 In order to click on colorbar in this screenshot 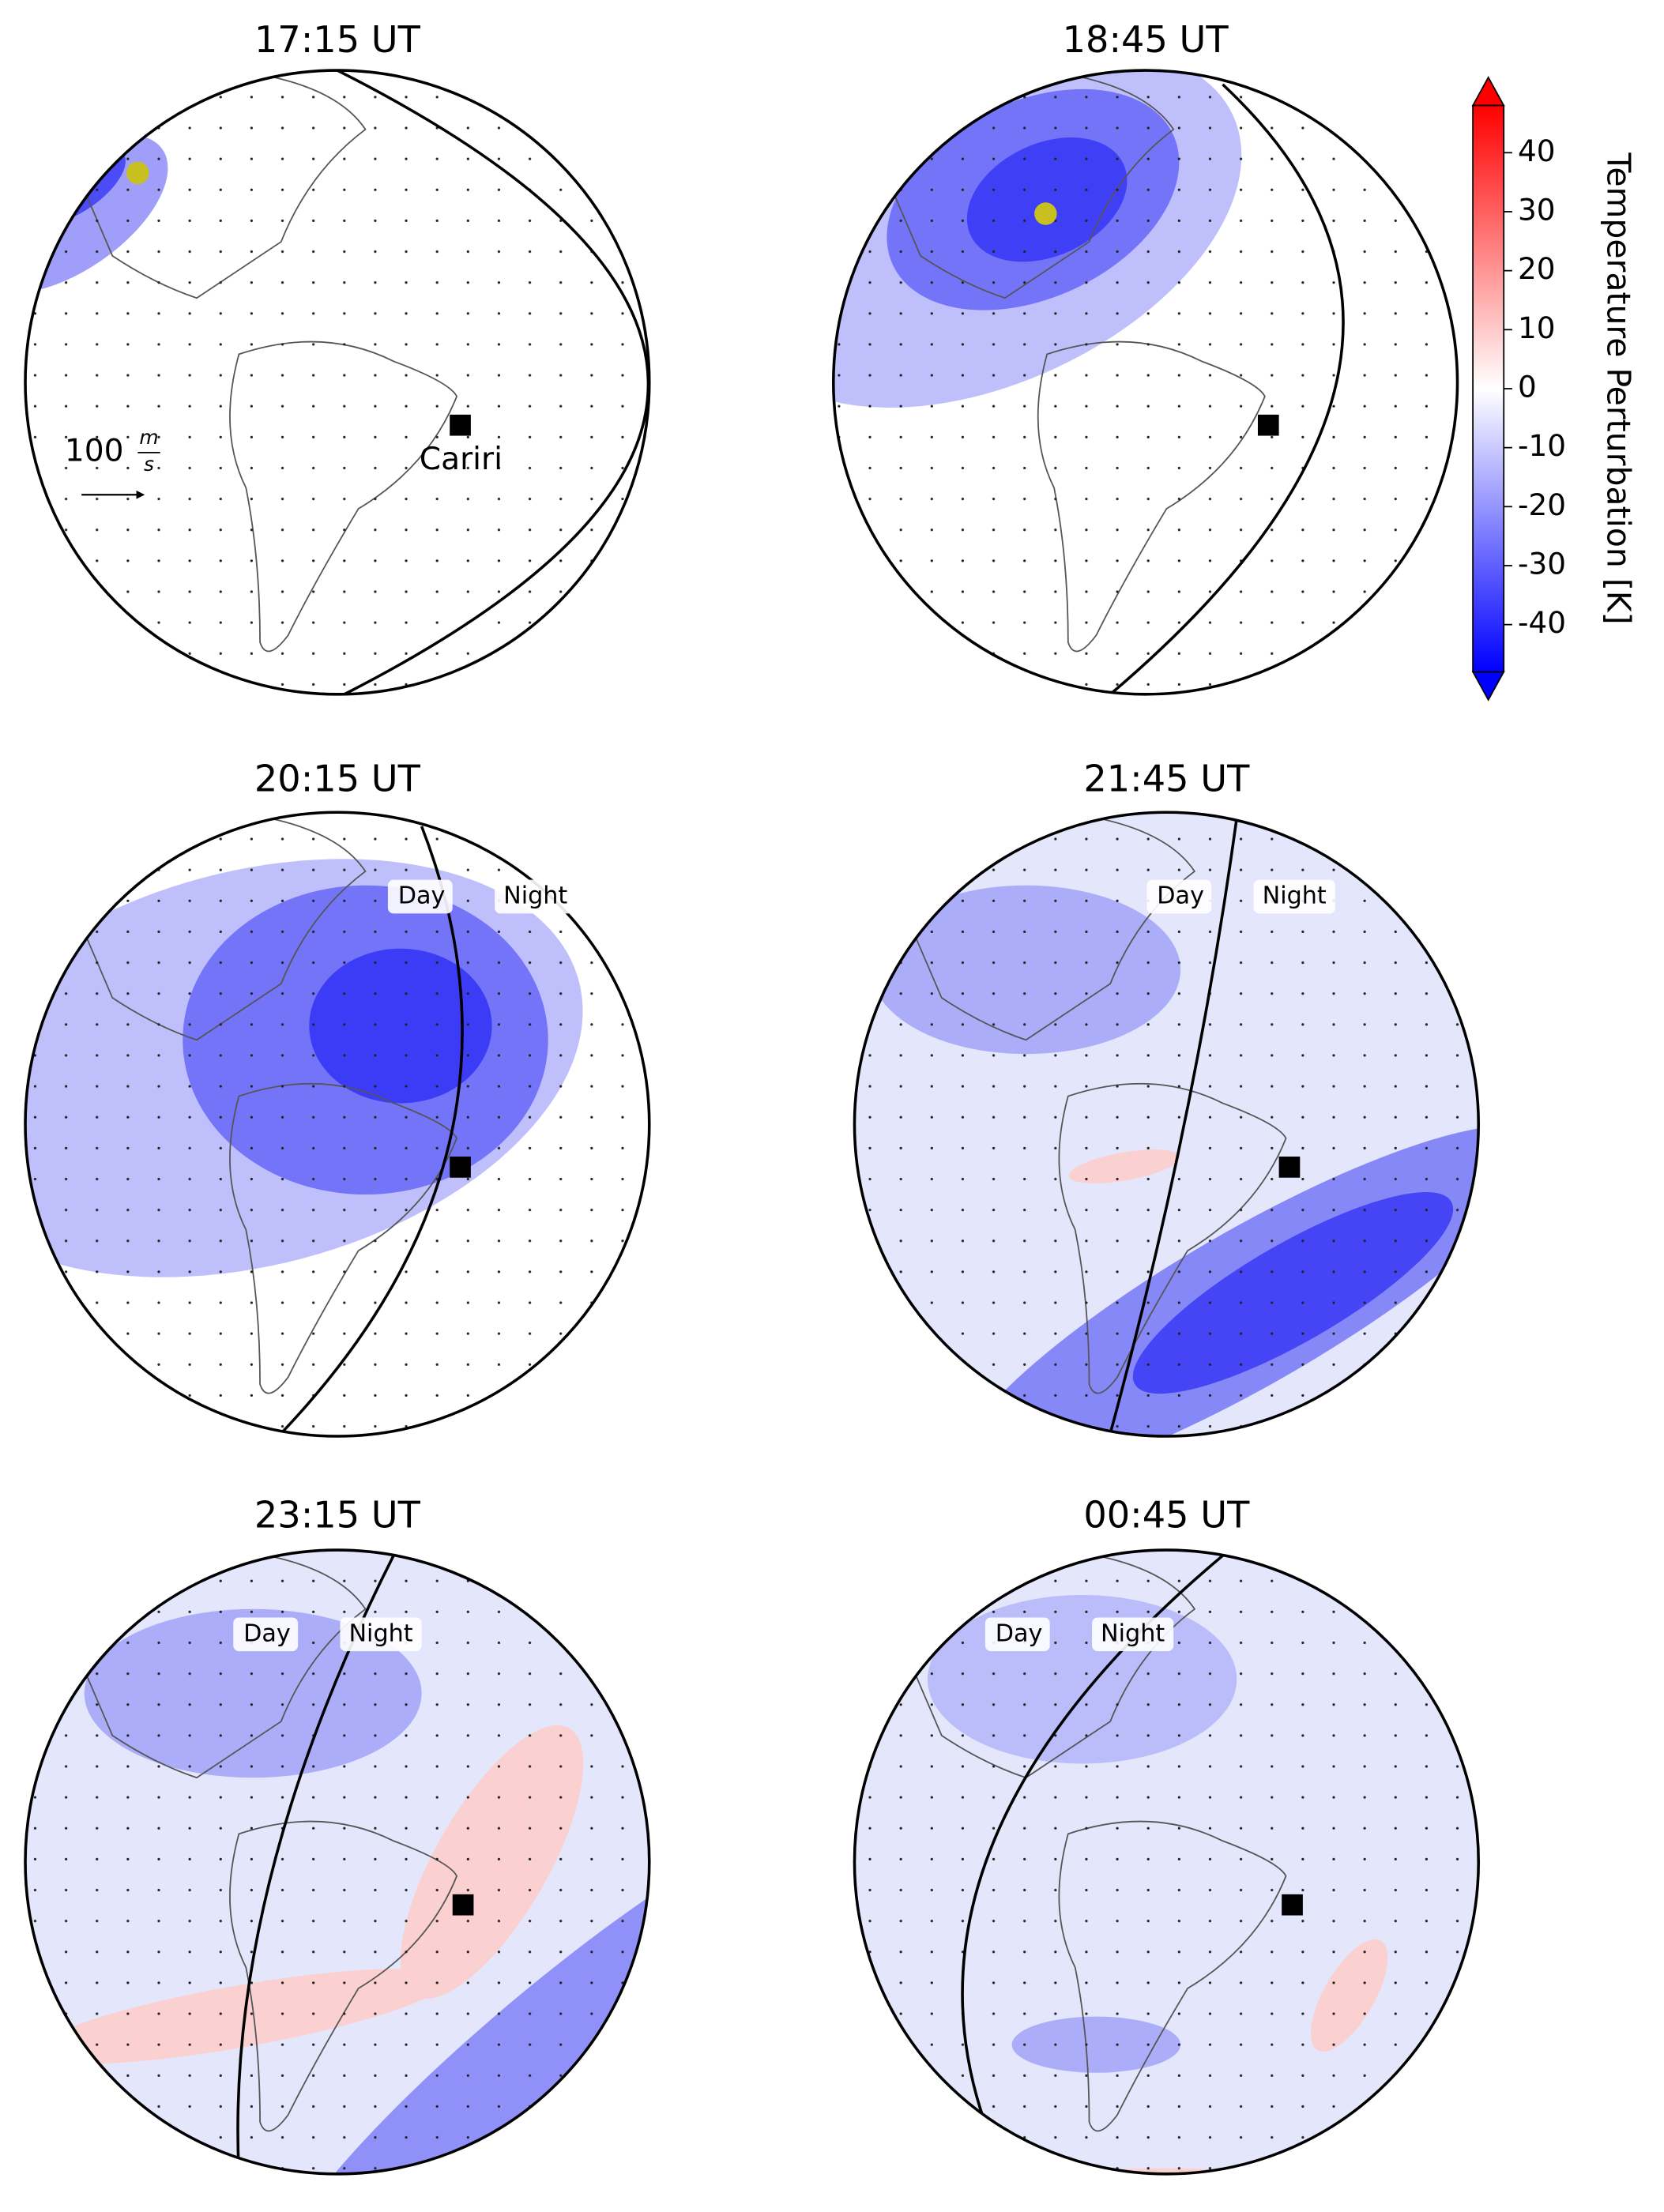, I will do `click(1488, 389)`.